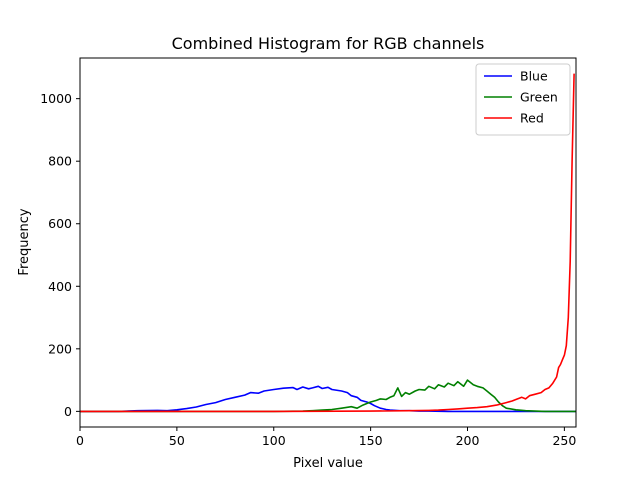 The width and height of the screenshot is (640, 480). What do you see at coordinates (328, 399) in the screenshot?
I see `series-line-blue` at bounding box center [328, 399].